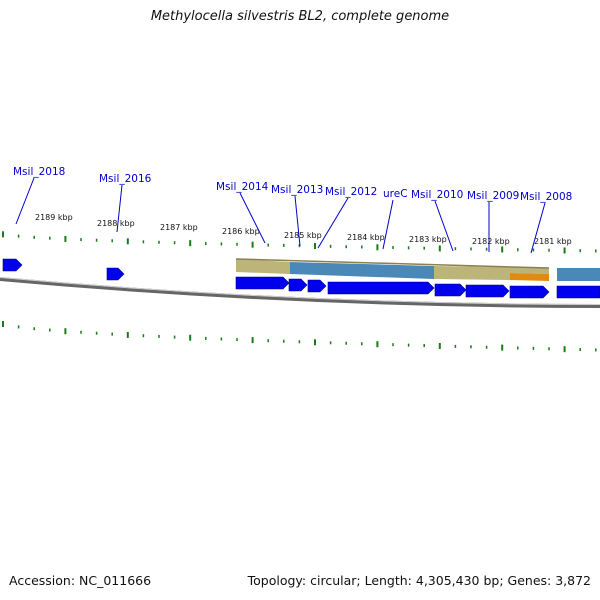 The width and height of the screenshot is (600, 600). I want to click on cds-arrow-msil-2014, so click(262, 283).